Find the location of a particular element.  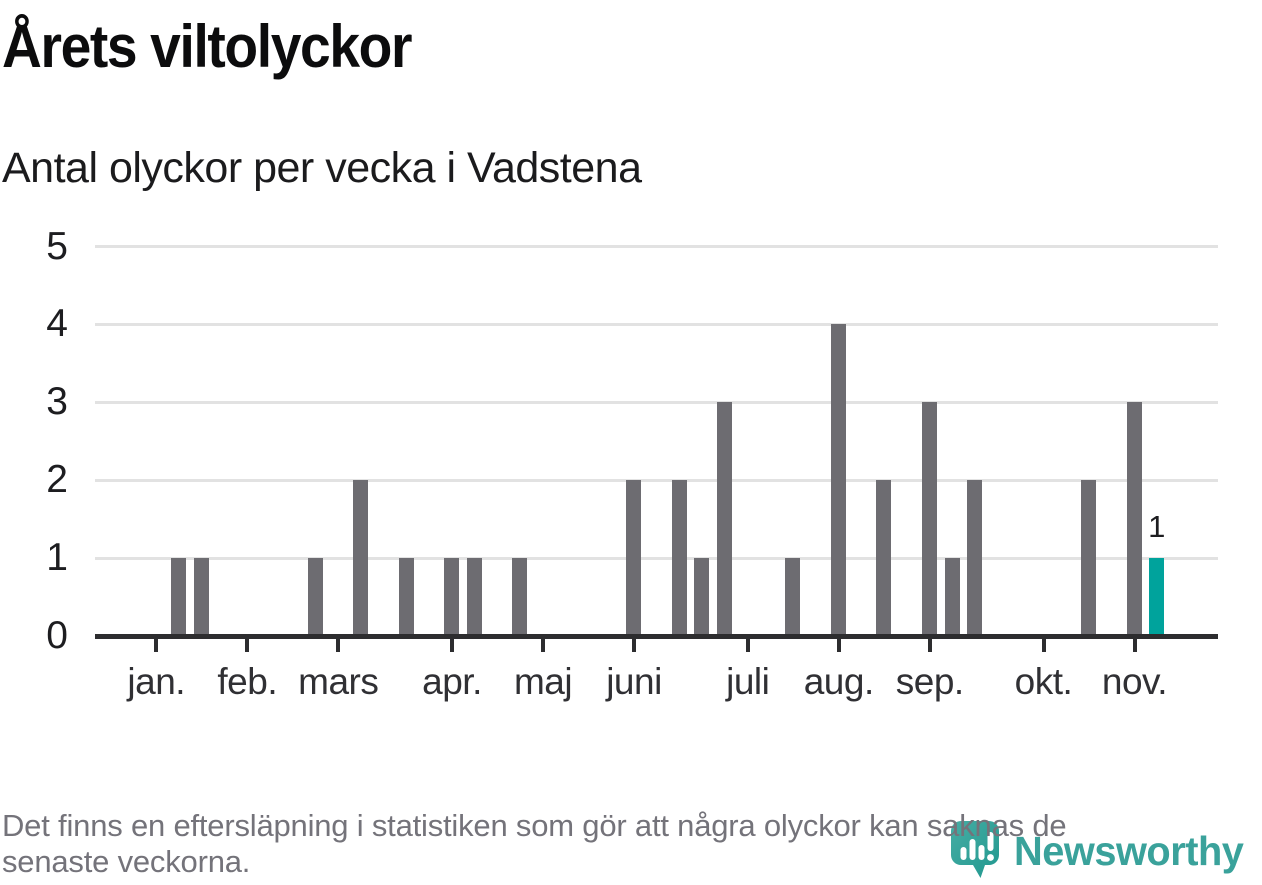

x-axis-line is located at coordinates (656, 636).